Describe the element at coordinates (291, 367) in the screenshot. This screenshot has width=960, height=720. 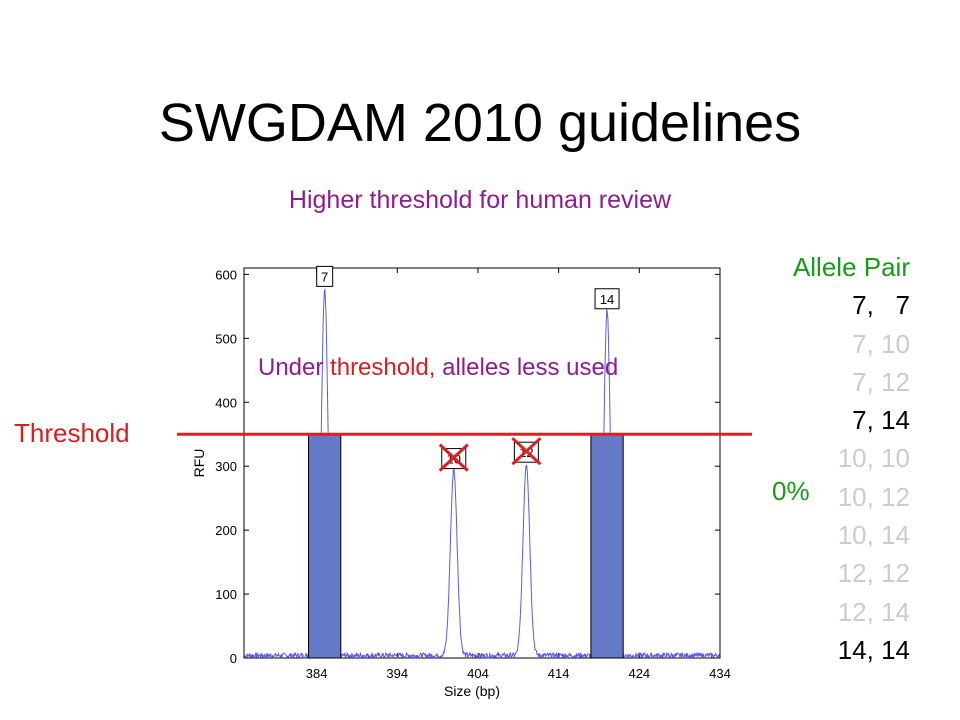
I see `note-word-under: Under` at that location.